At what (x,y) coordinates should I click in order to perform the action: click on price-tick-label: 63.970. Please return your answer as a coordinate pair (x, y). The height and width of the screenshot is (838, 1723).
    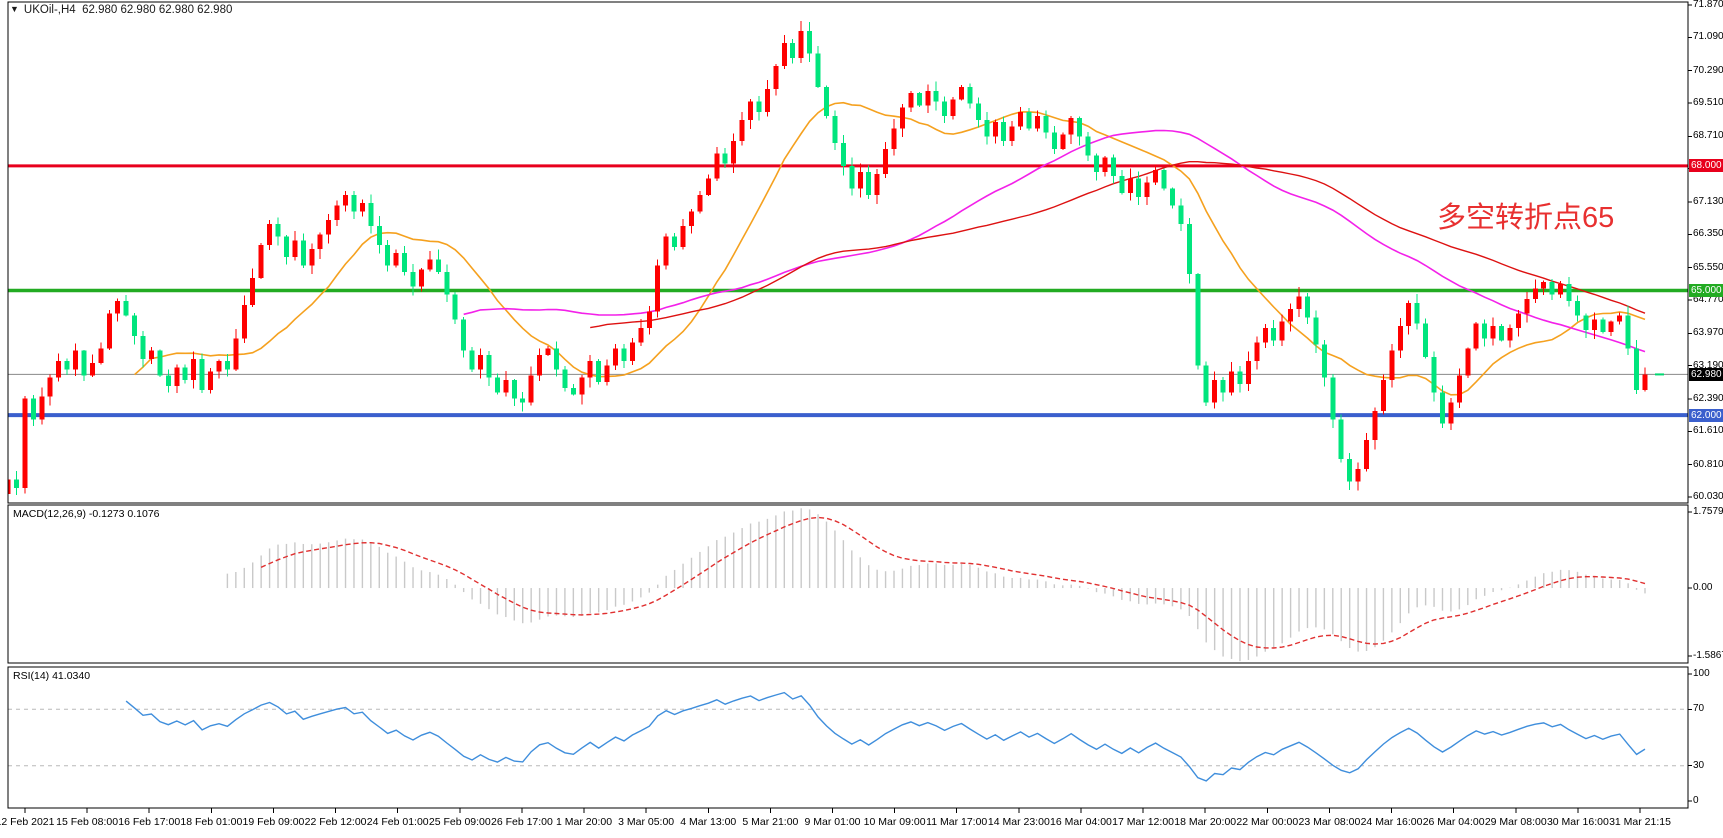
    Looking at the image, I should click on (1708, 333).